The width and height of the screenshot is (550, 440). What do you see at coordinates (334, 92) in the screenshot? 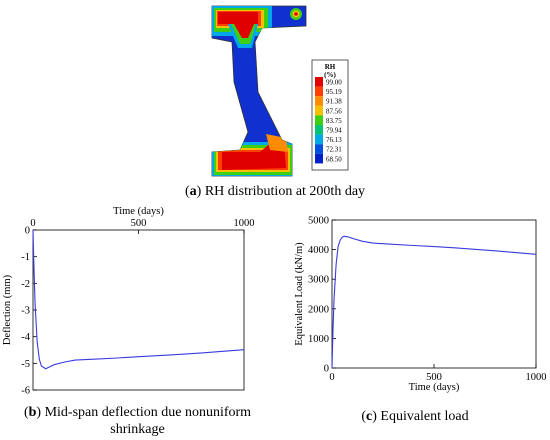
I see `rh-legend-label: 95.19` at bounding box center [334, 92].